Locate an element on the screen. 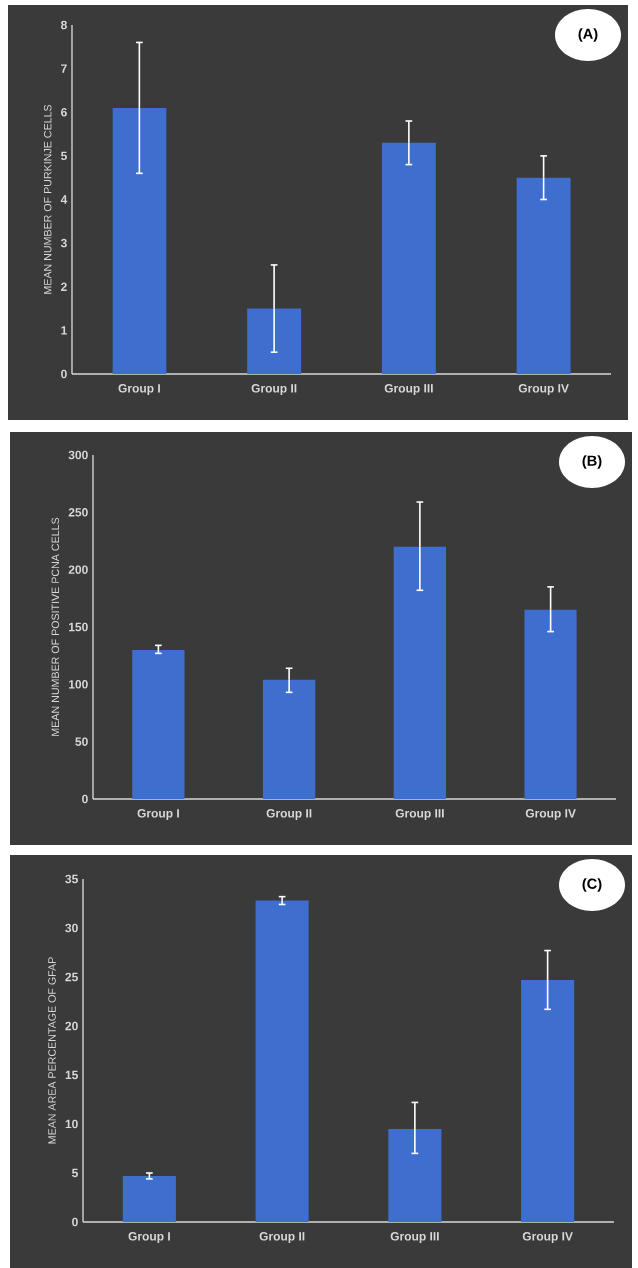 Image resolution: width=638 pixels, height=1268 pixels. y-tick-label: 35 is located at coordinates (71, 879).